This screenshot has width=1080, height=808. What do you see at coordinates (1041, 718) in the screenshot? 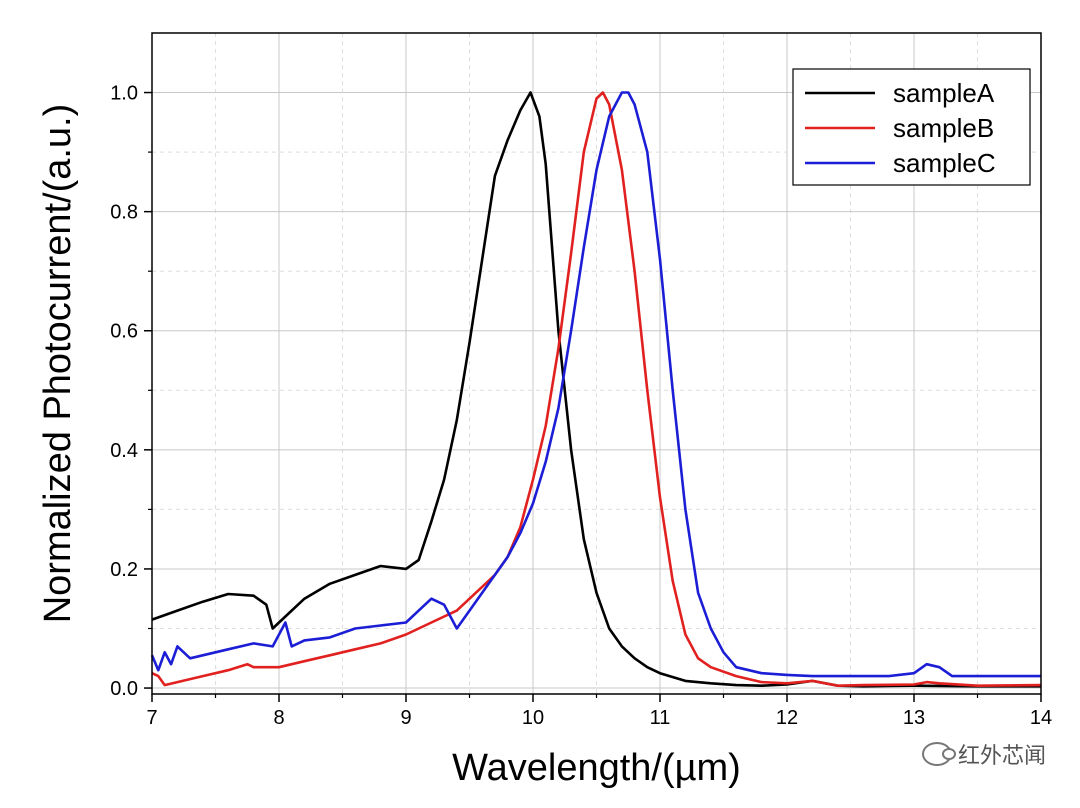
I see `x-tick-label: 14` at bounding box center [1041, 718].